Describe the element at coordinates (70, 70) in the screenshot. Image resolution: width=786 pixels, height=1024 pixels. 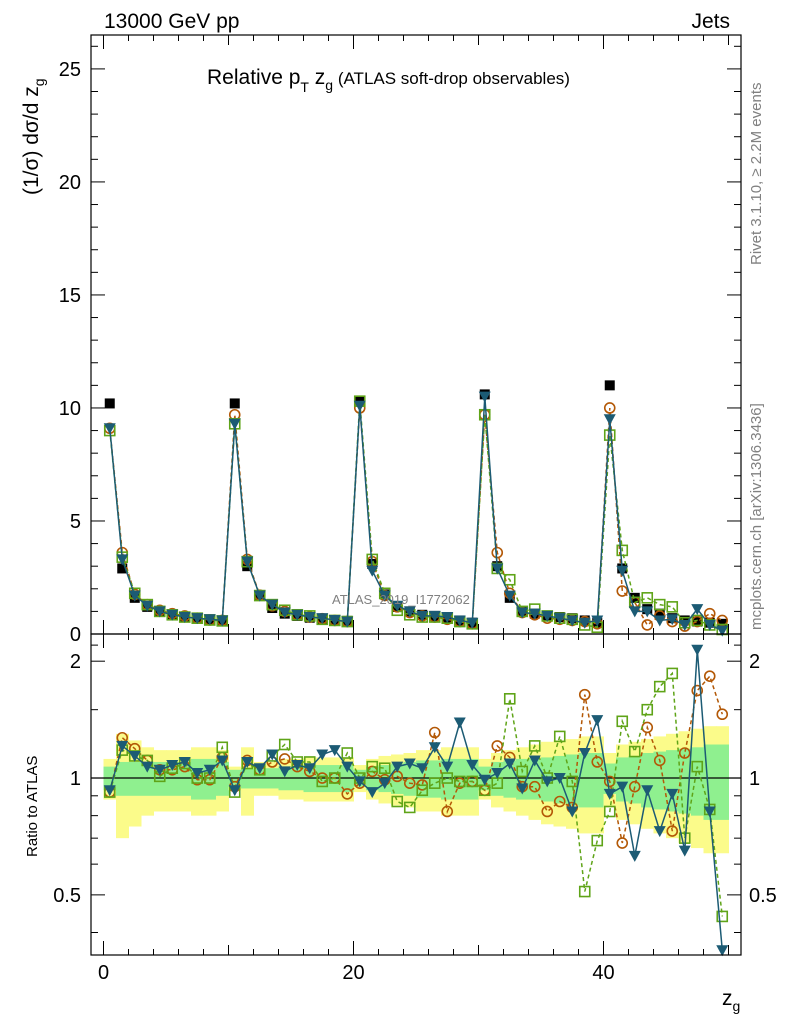
I see `y-tick-label: 25` at that location.